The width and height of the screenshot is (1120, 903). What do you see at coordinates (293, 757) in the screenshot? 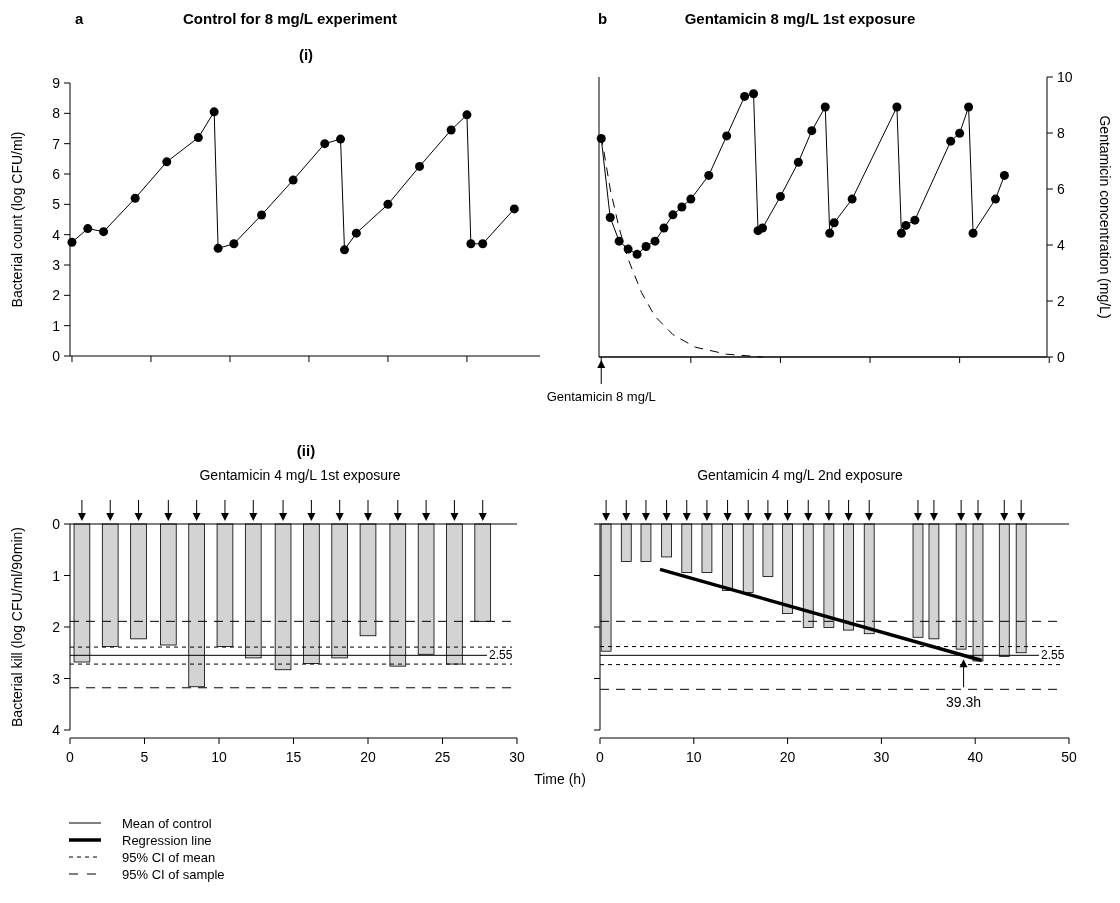
I see `x-tick-label: 15` at bounding box center [293, 757].